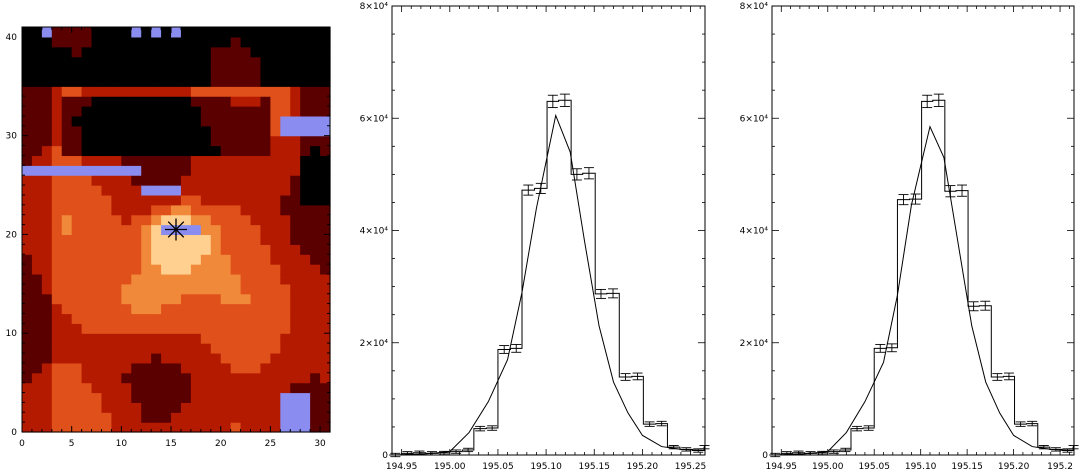 This screenshot has height=472, width=1079. I want to click on x-tick-label: 5, so click(72, 444).